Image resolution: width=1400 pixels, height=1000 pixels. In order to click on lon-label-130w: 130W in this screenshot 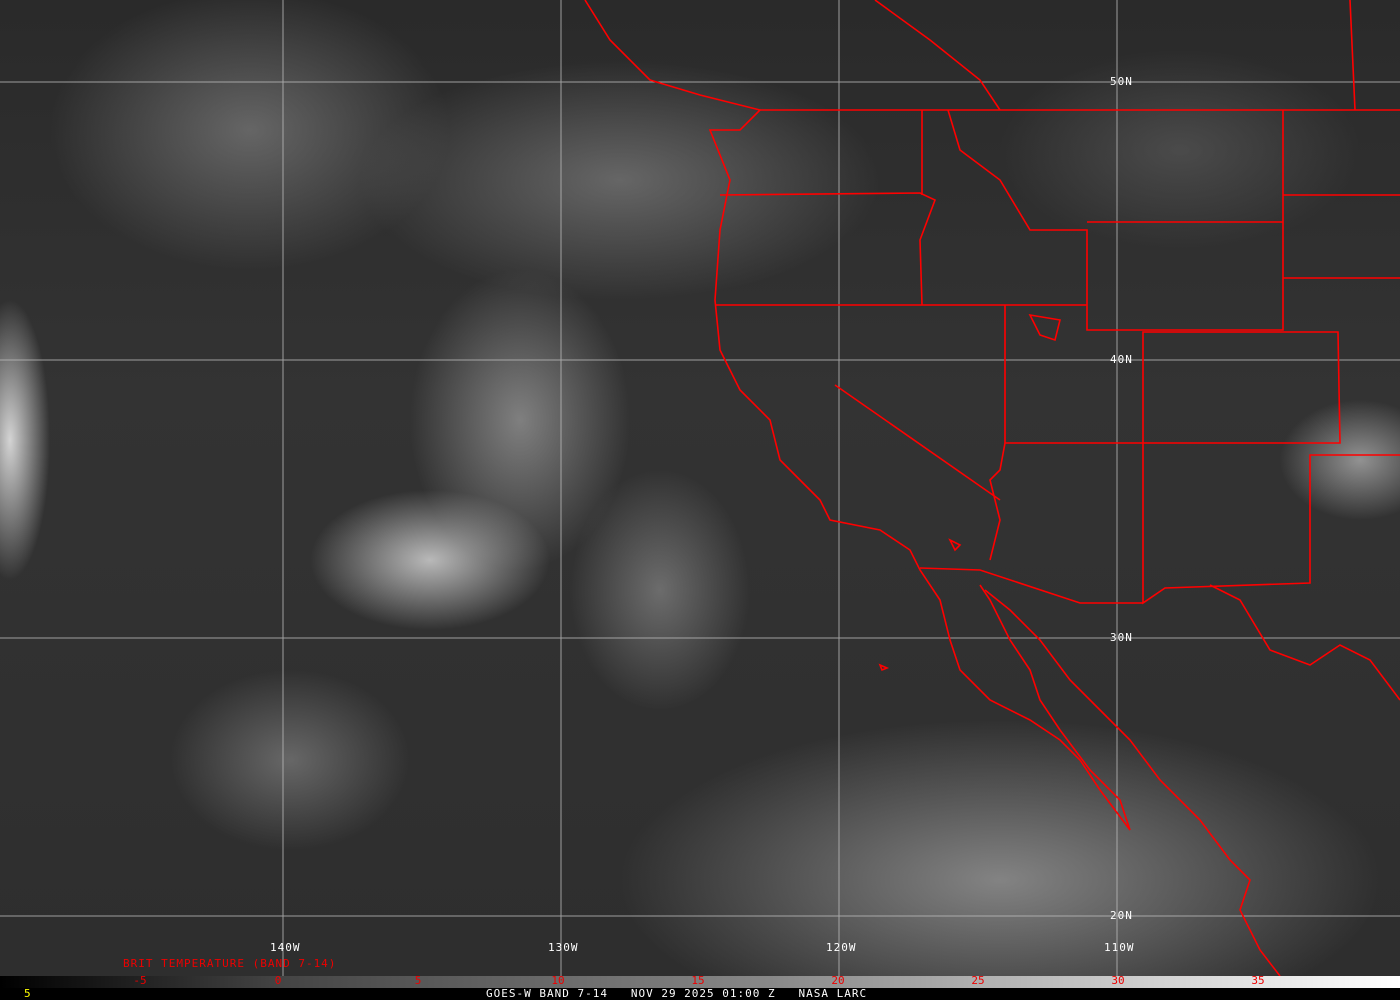, I will do `click(563, 947)`.